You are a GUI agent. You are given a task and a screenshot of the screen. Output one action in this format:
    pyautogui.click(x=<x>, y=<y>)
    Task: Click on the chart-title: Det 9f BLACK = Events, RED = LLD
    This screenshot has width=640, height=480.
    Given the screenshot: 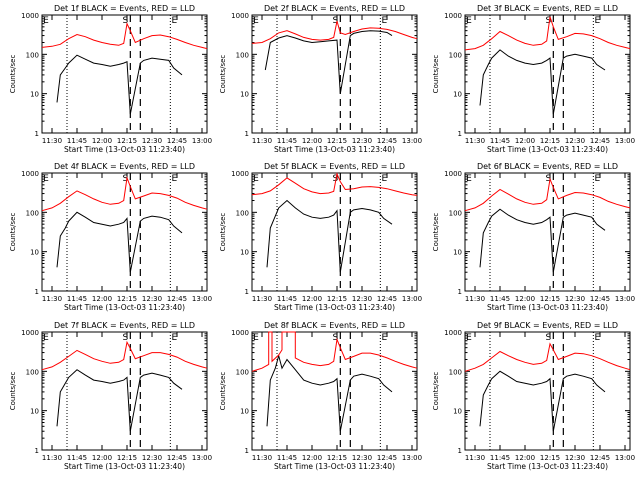 What is the action you would take?
    pyautogui.click(x=547, y=325)
    